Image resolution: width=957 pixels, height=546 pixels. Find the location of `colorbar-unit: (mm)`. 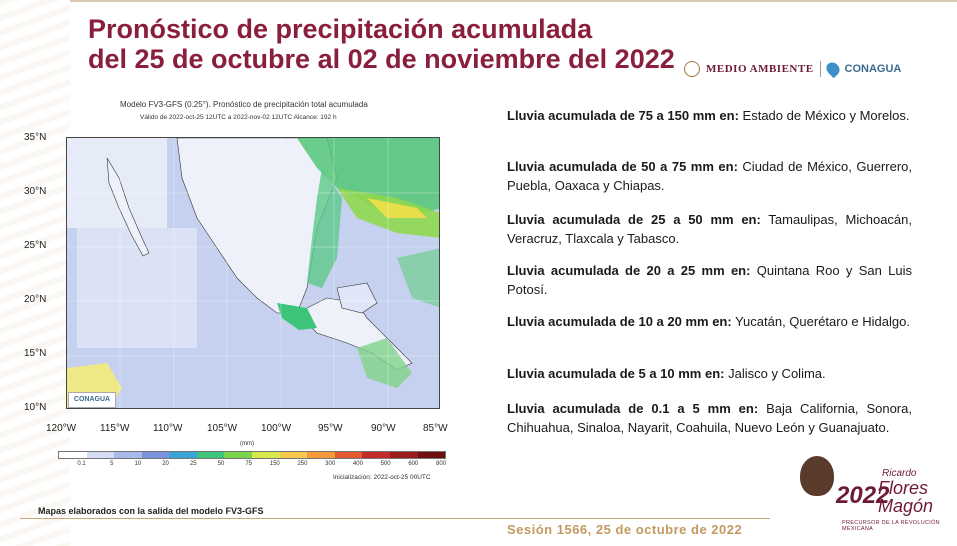

colorbar-unit: (mm) is located at coordinates (247, 444).